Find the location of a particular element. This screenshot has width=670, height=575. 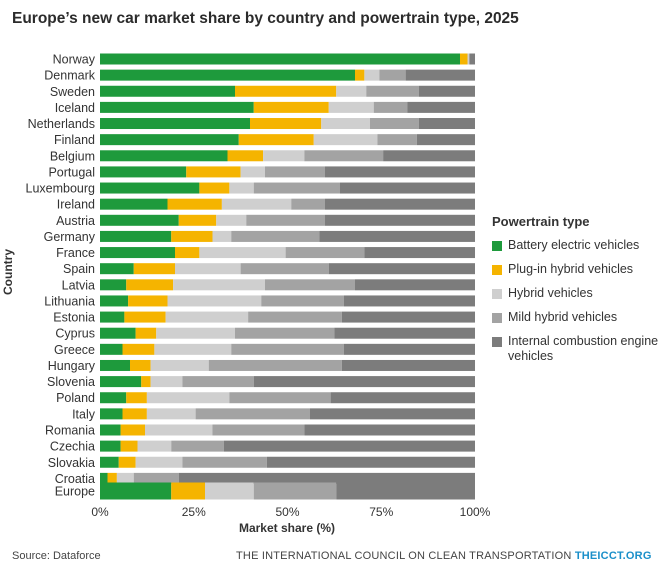

country-label: Sweden is located at coordinates (72, 92).